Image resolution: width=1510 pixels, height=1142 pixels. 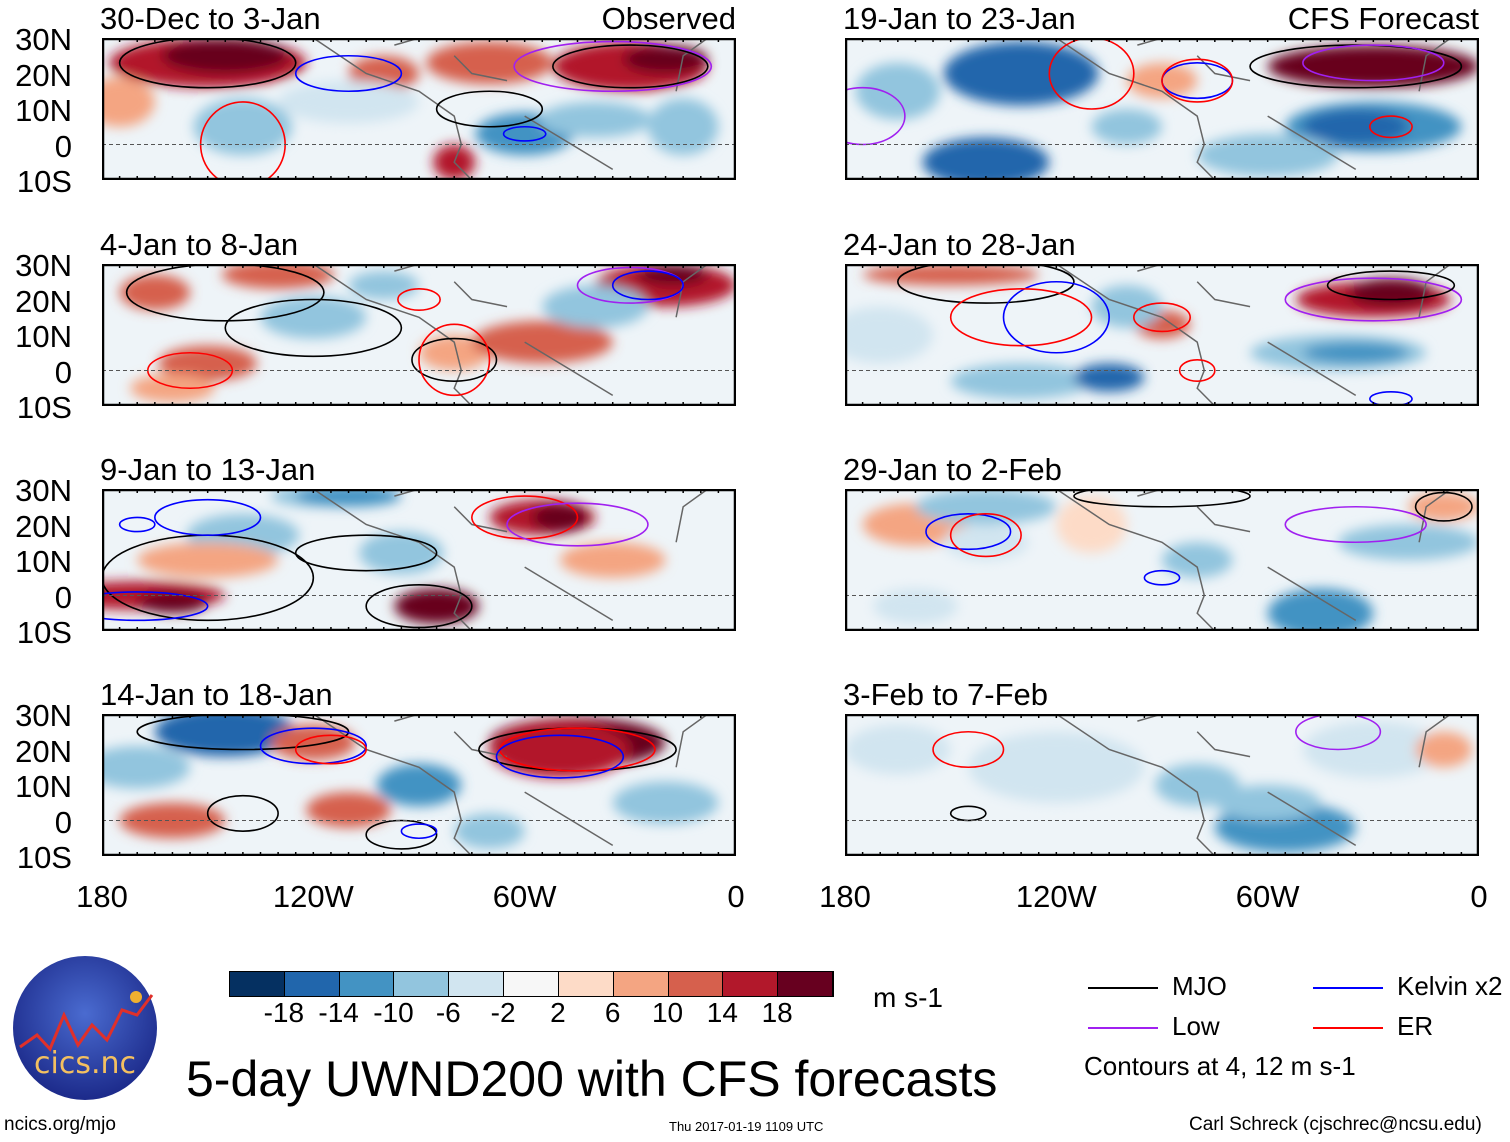 What do you see at coordinates (524, 896) in the screenshot?
I see `x-tick-label: 60W` at bounding box center [524, 896].